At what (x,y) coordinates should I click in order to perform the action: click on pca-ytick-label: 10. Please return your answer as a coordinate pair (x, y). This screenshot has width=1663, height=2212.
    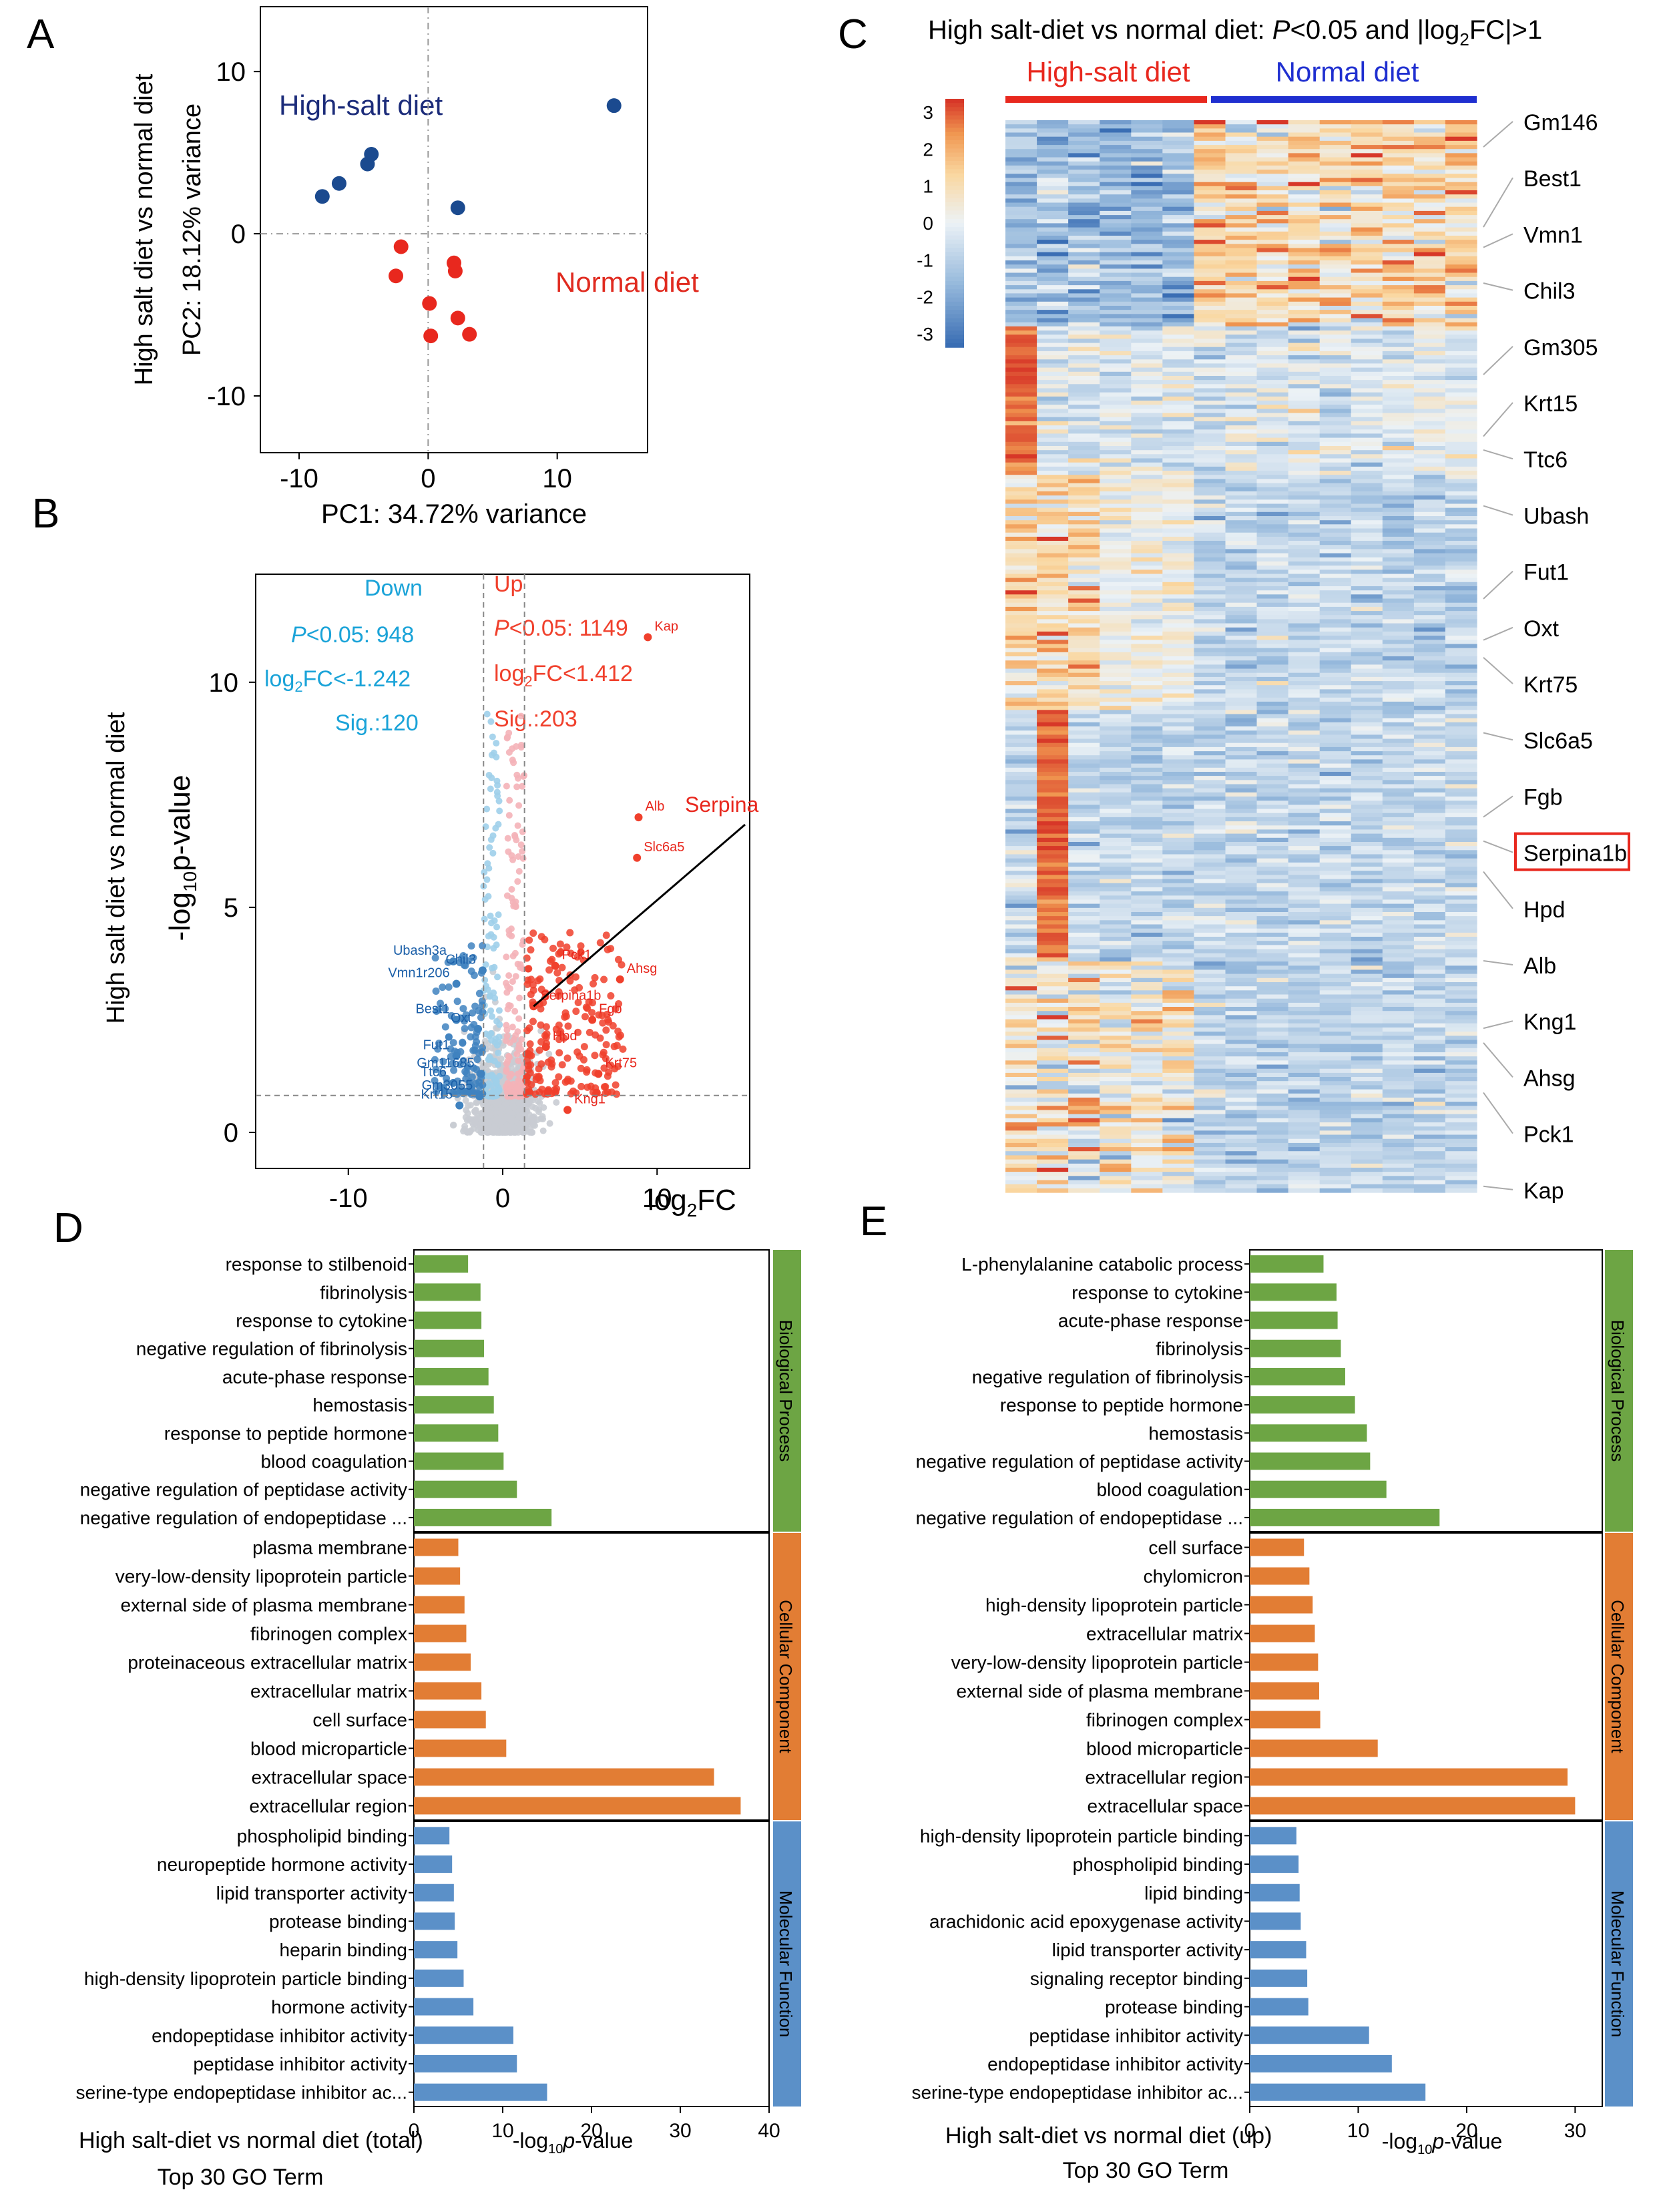
    Looking at the image, I should click on (231, 72).